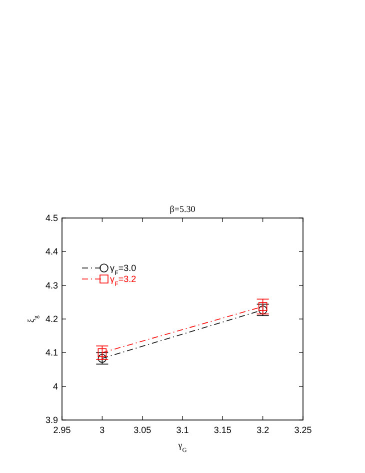 This screenshot has width=365, height=473. I want to click on y-tick-label: 4, so click(55, 386).